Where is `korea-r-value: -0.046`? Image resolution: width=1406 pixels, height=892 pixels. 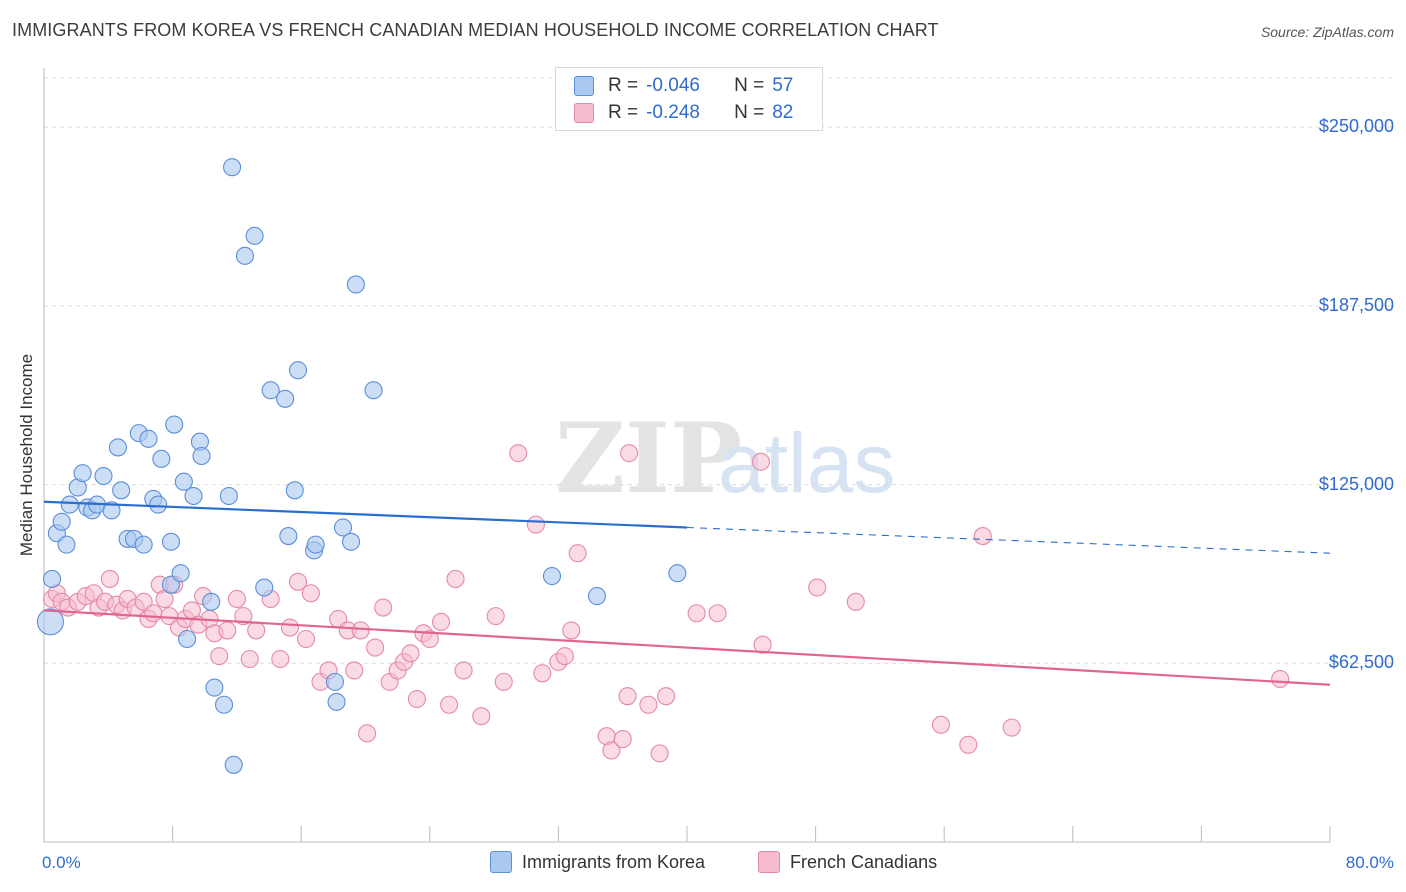 korea-r-value: -0.046 is located at coordinates (673, 85).